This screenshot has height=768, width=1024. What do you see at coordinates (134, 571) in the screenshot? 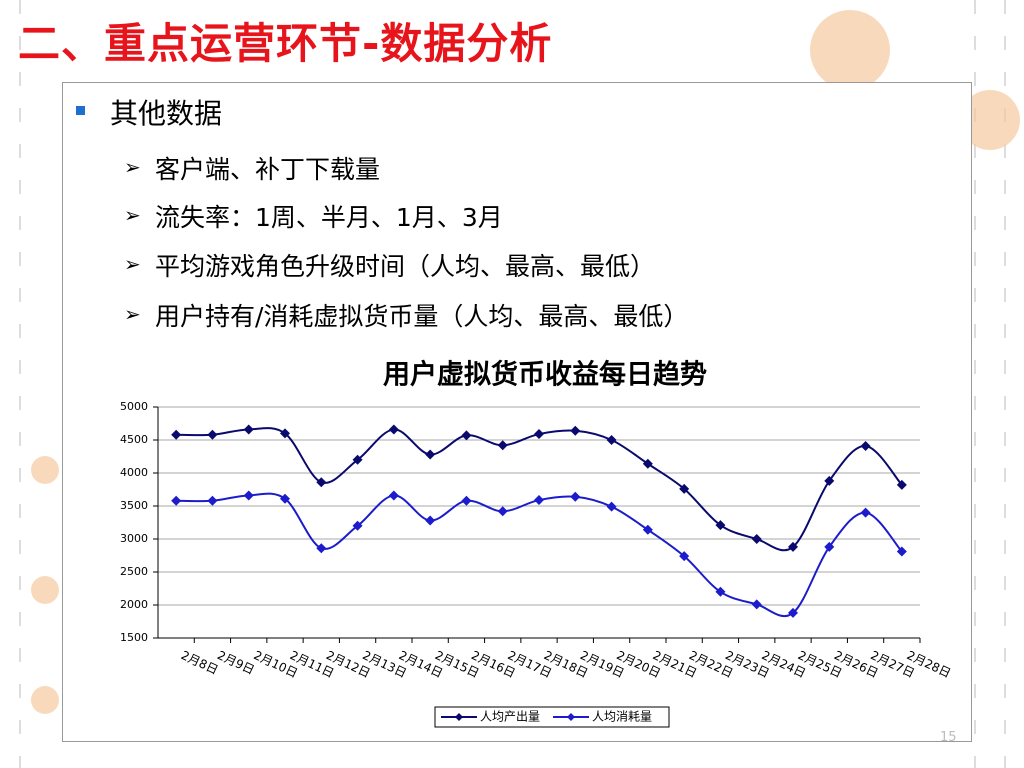
I see `y-tick-label: 2500` at bounding box center [134, 571].